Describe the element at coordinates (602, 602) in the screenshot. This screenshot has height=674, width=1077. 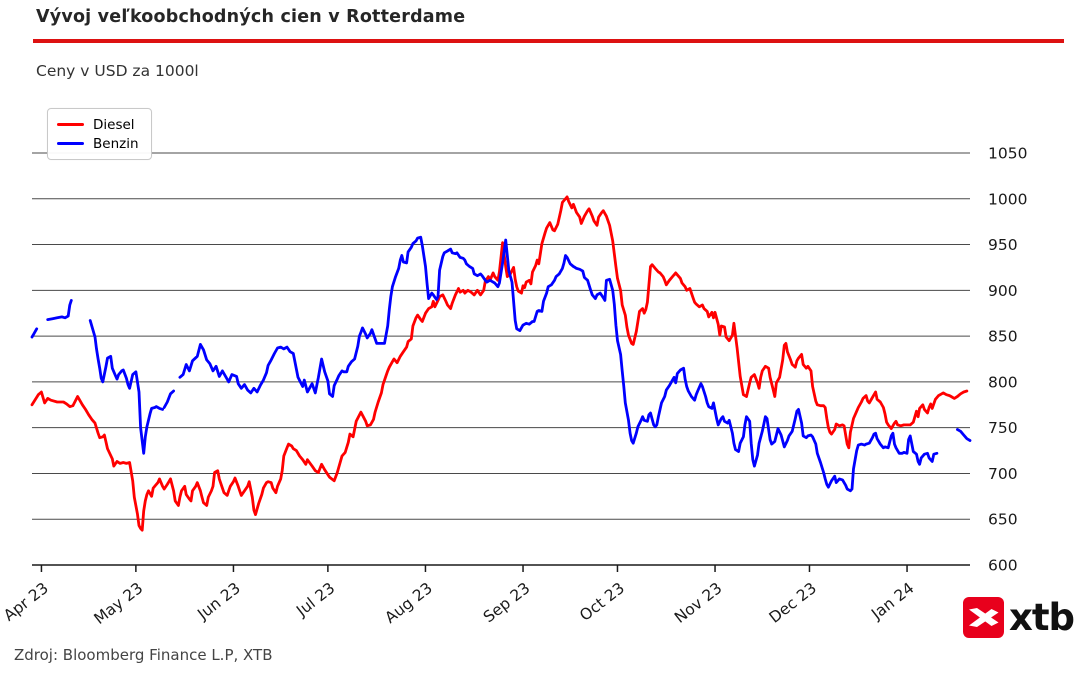
I see `x-tick-label: Oct 23` at that location.